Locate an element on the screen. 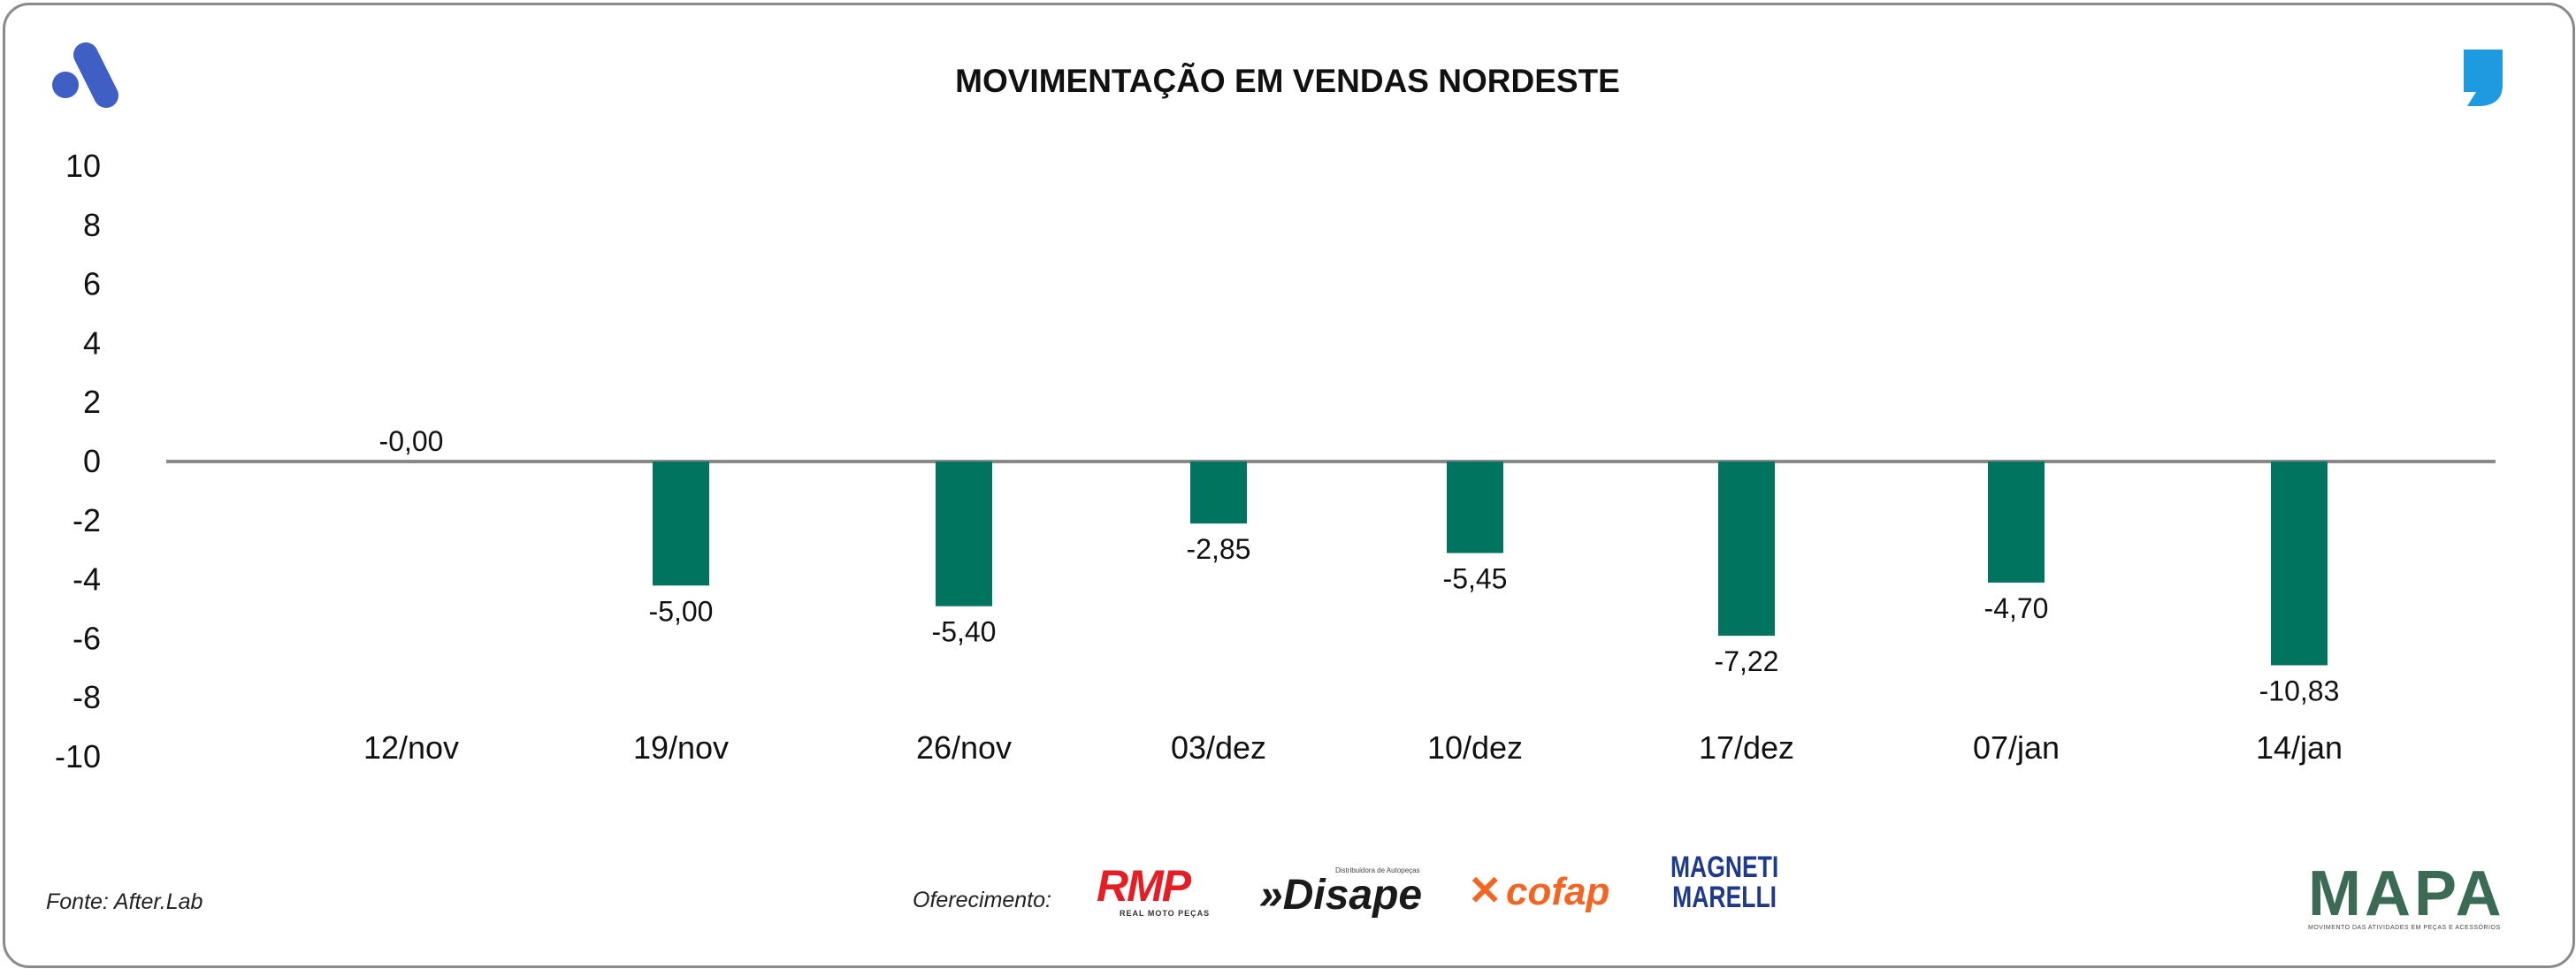 Image resolution: width=2576 pixels, height=969 pixels. magneti-marelli-logo-text: MAGNETI MARELLI is located at coordinates (1725, 883).